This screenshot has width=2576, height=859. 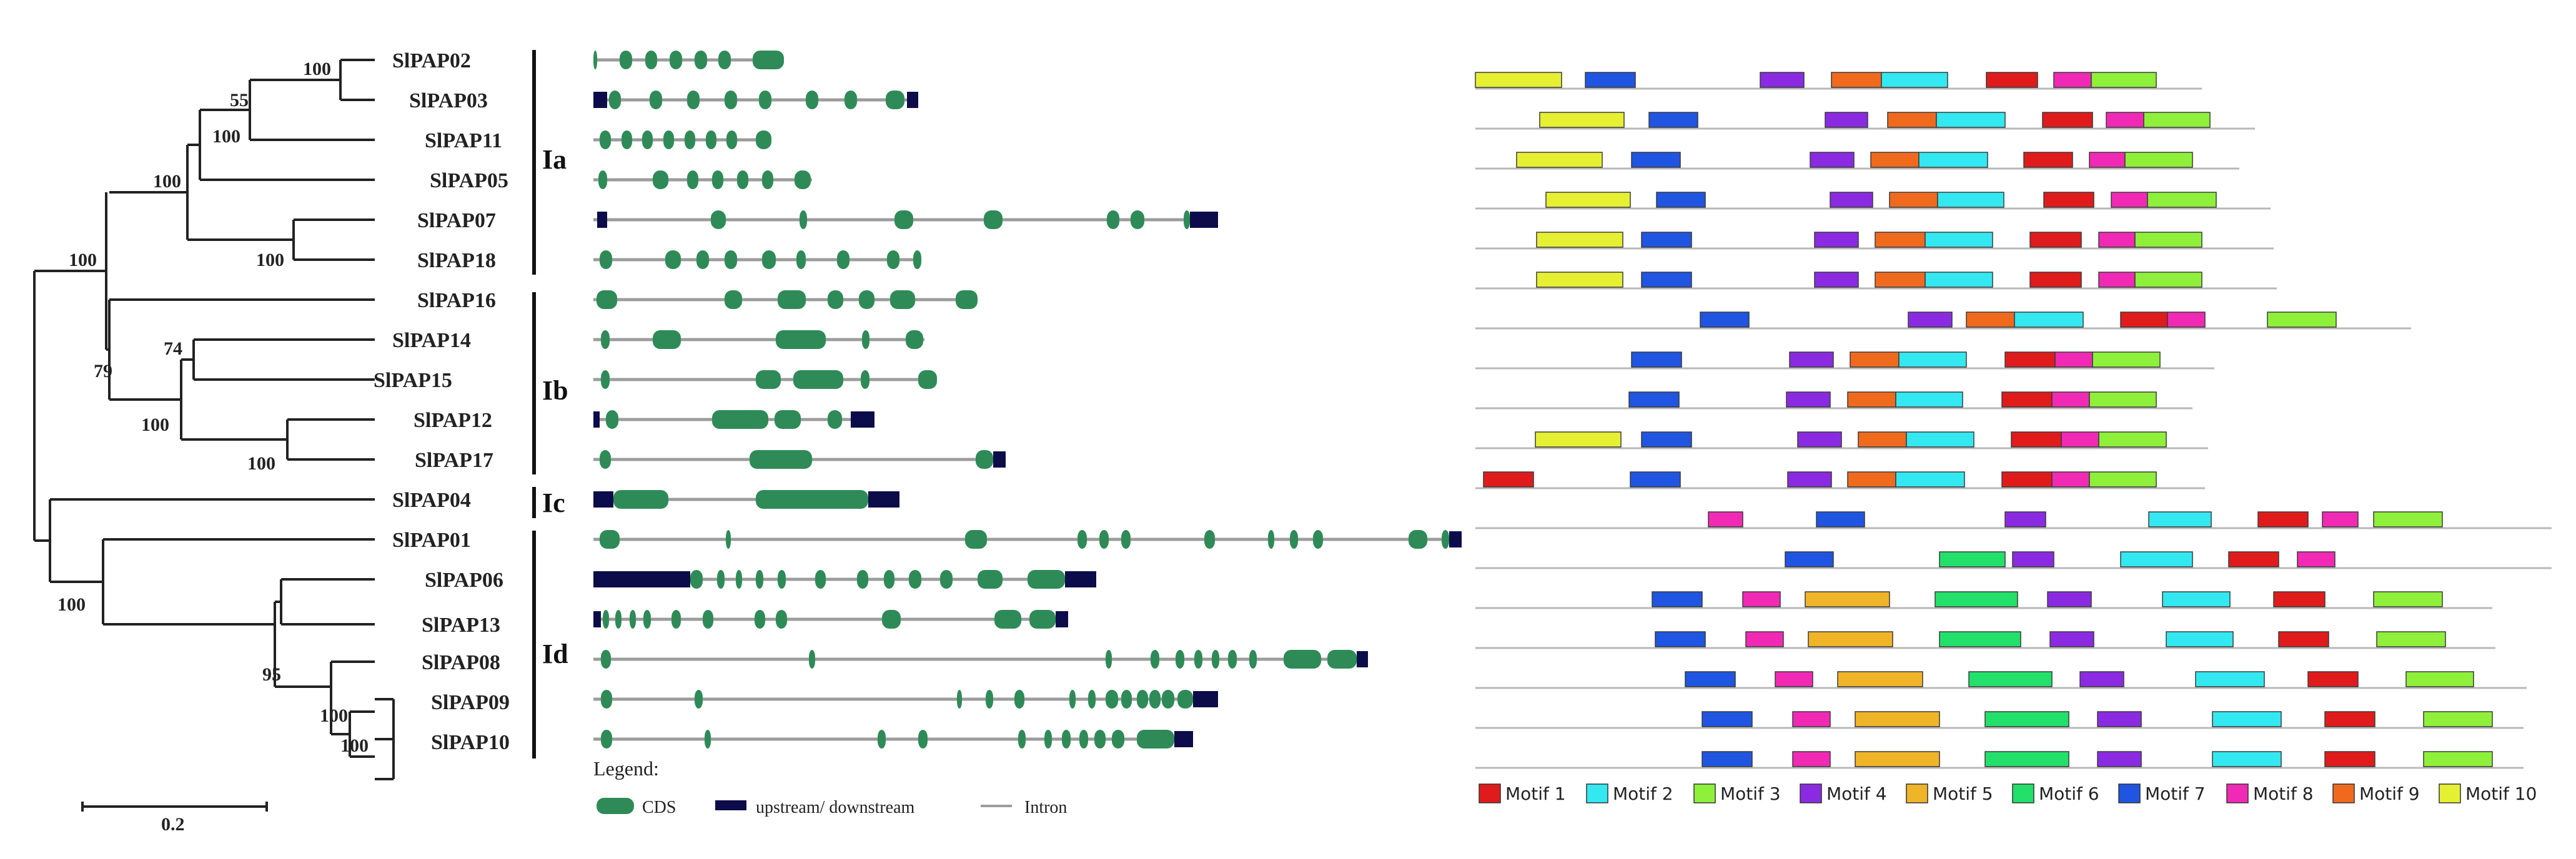 What do you see at coordinates (730, 805) in the screenshot?
I see `legend-utr-swatch` at bounding box center [730, 805].